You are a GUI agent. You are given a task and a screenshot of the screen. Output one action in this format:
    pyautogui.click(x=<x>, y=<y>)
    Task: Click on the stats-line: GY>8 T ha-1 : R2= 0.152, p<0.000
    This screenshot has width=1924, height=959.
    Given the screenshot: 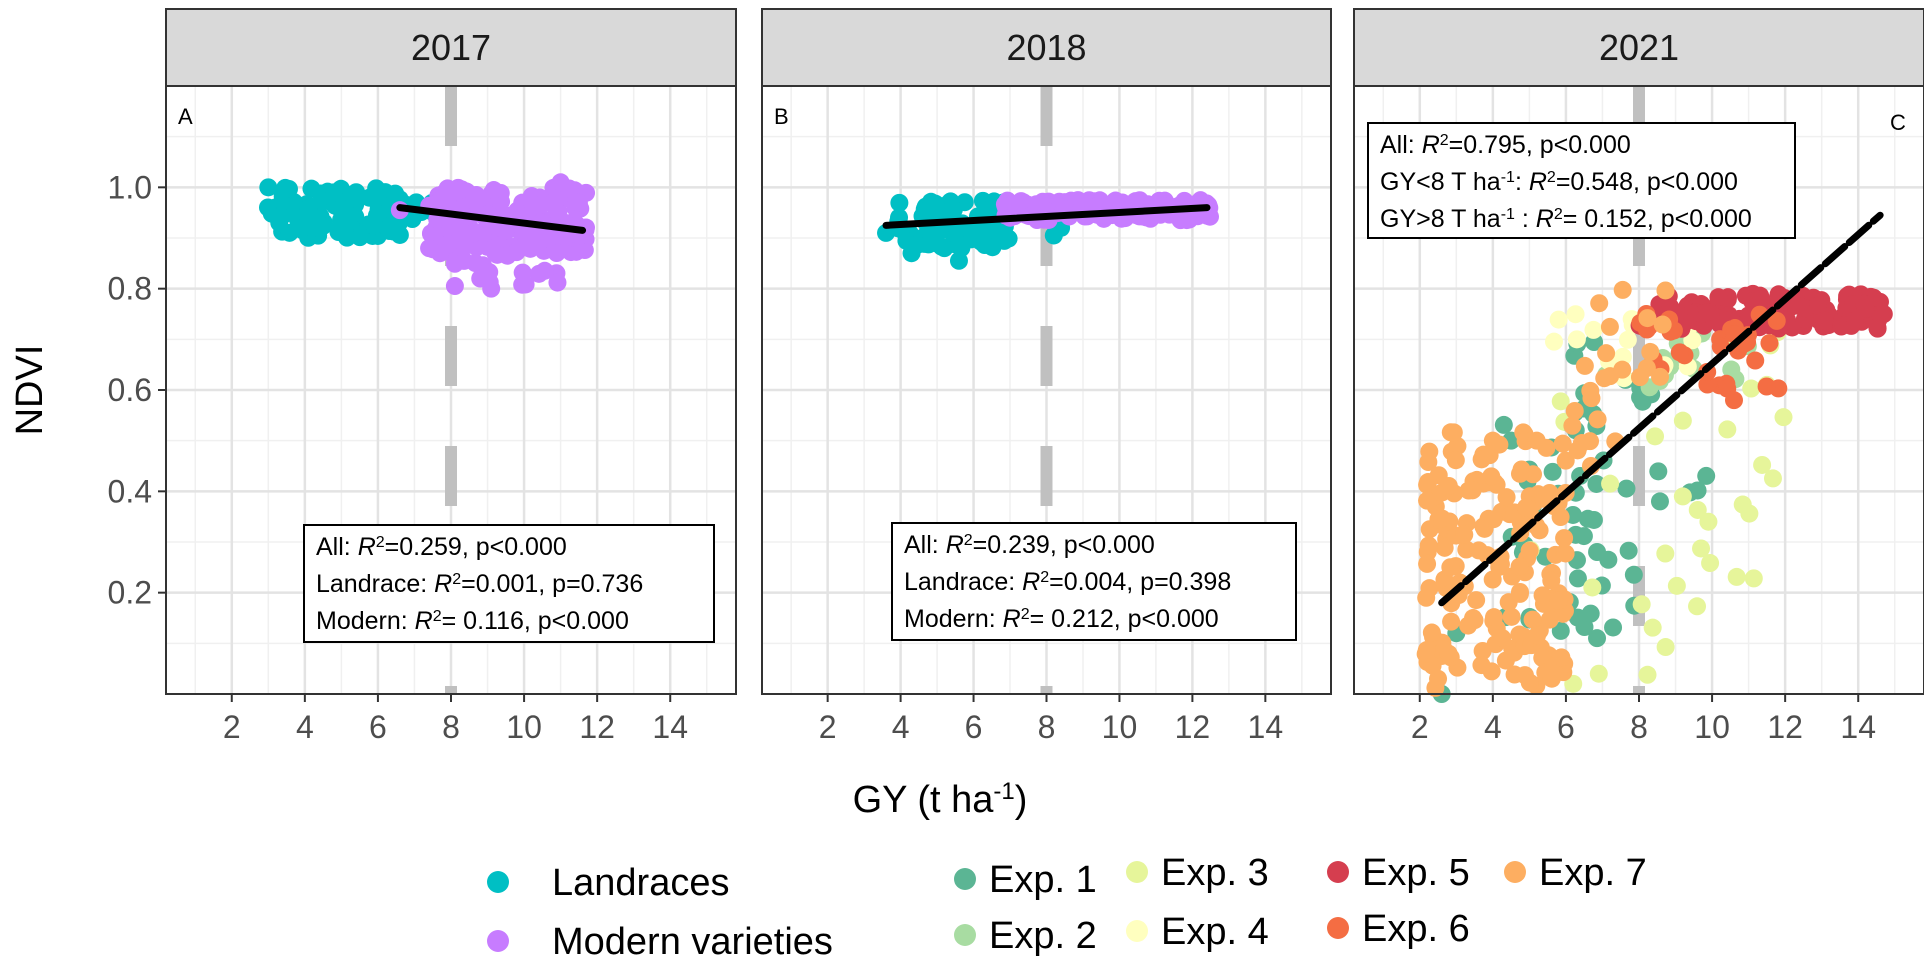 What is the action you would take?
    pyautogui.click(x=1566, y=219)
    